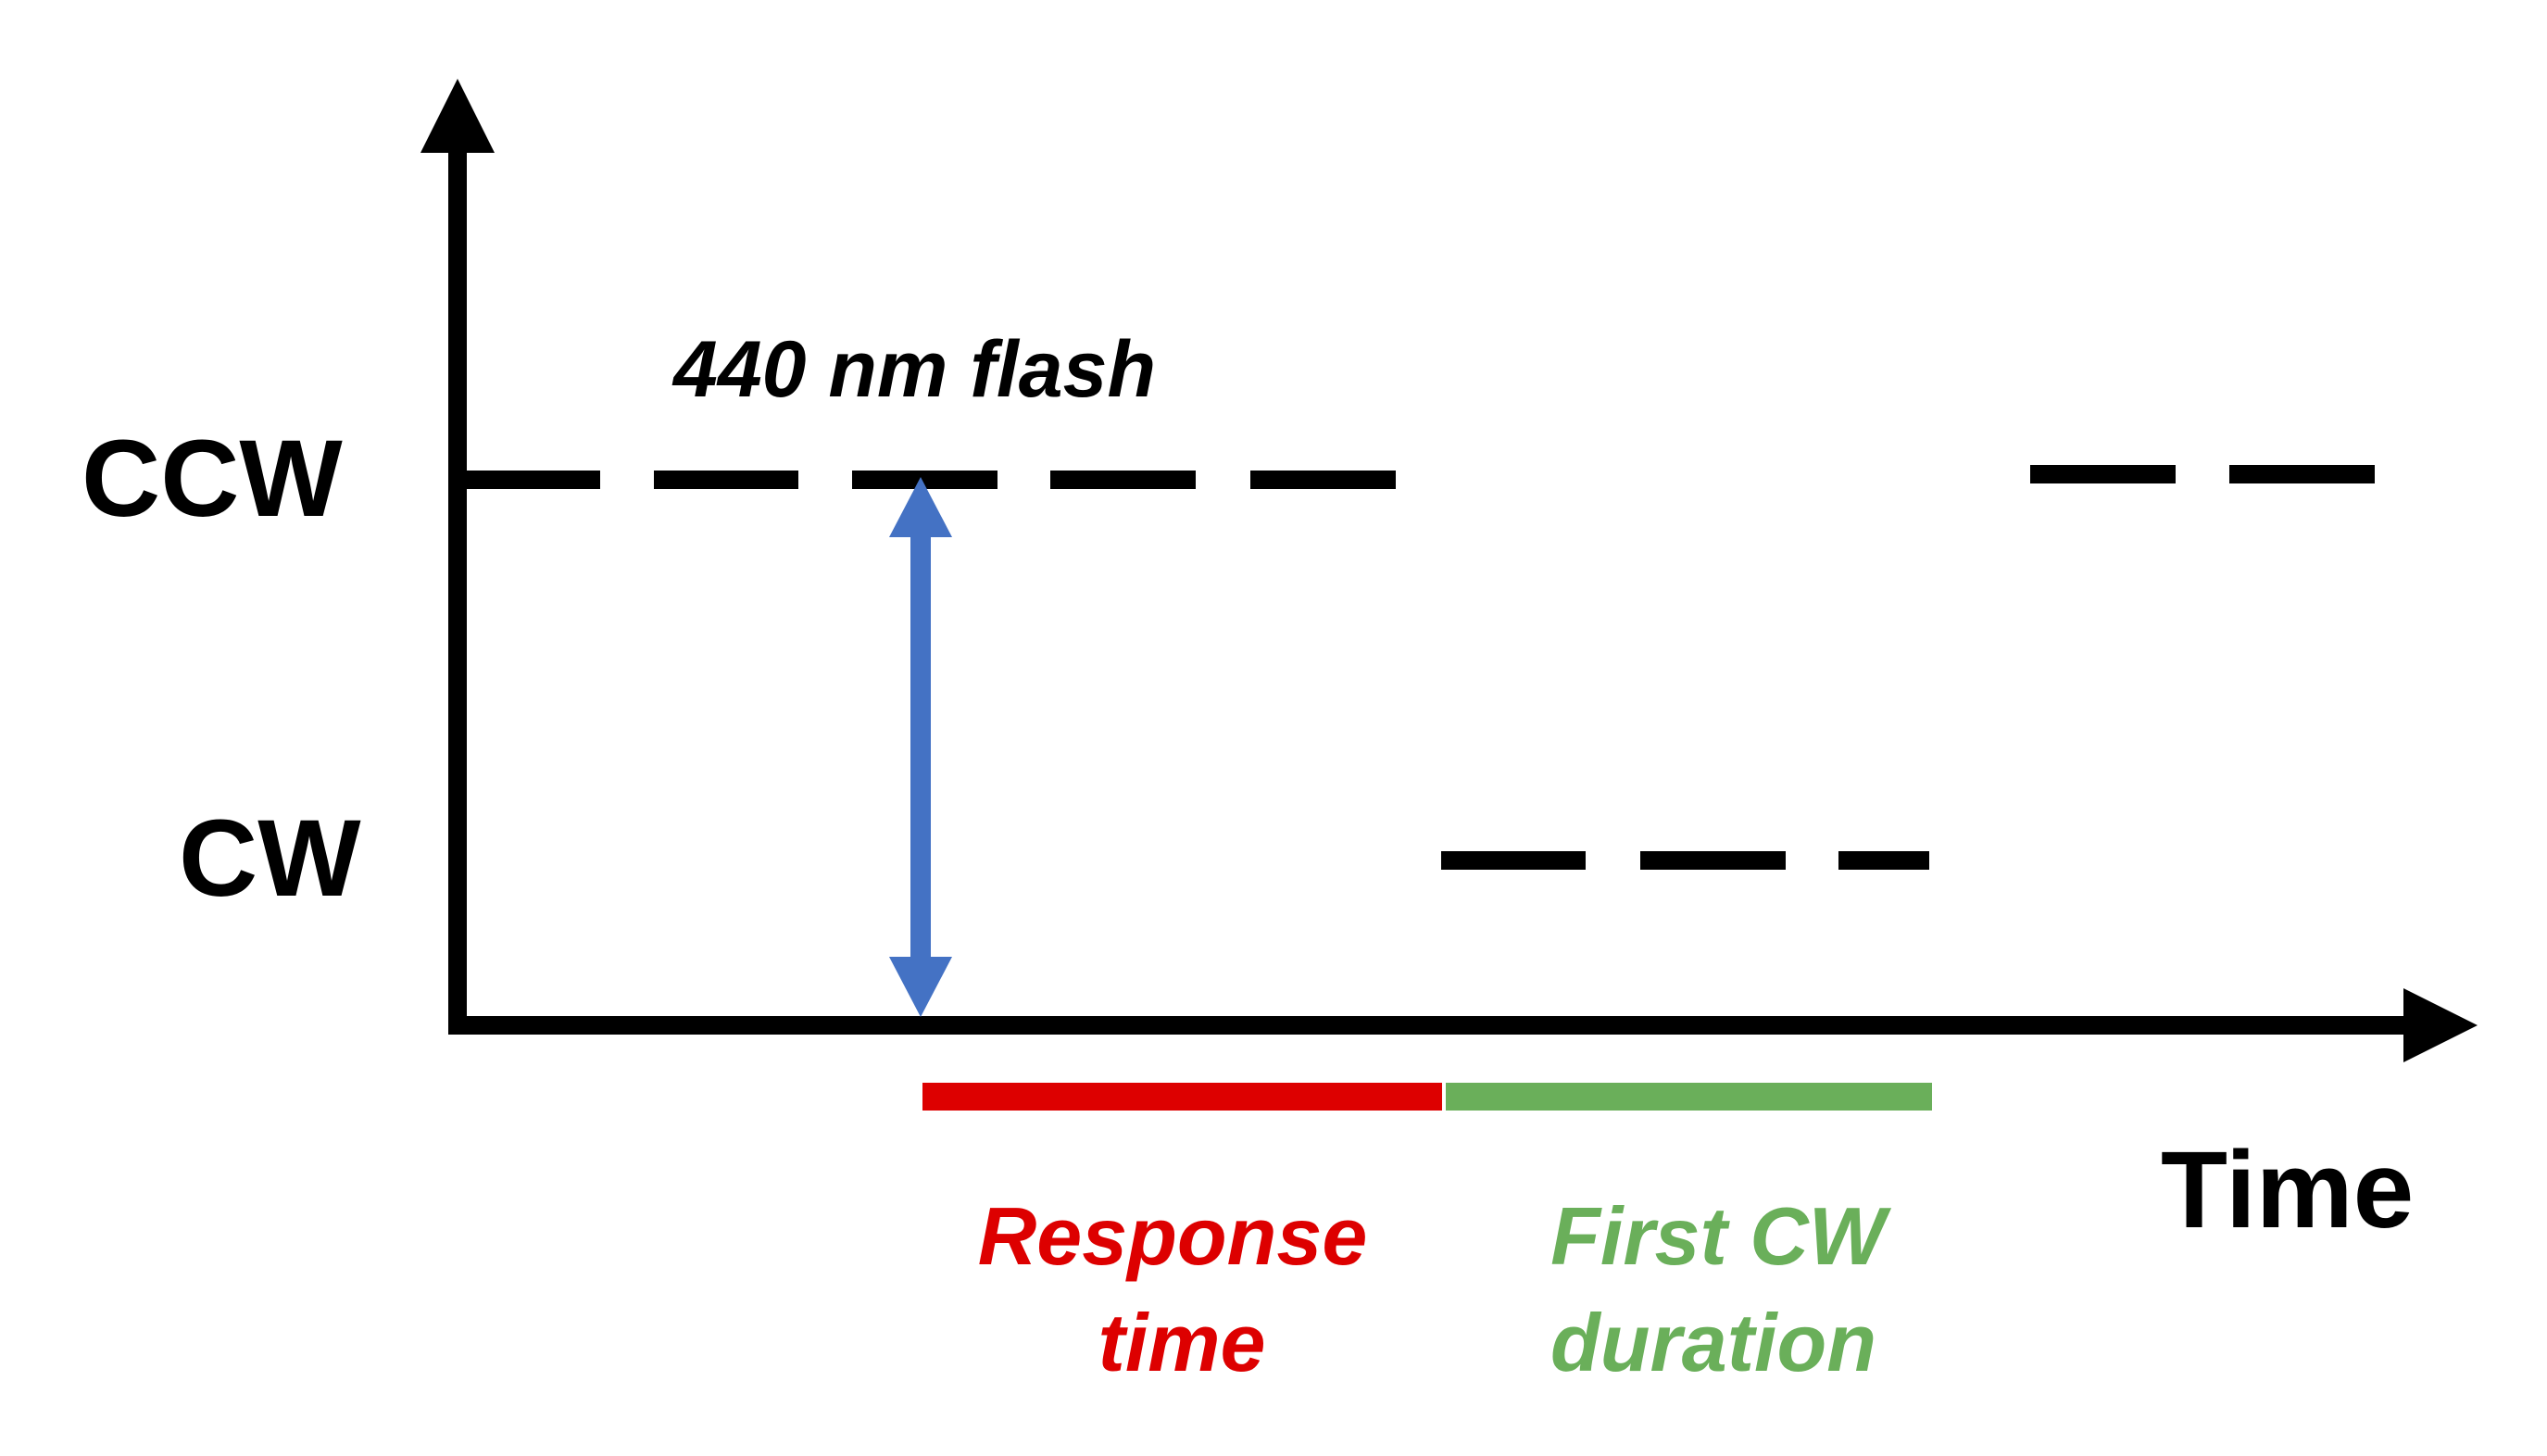 The image size is (2547, 1456). I want to click on response-time-label-line1: Response, so click(1173, 1236).